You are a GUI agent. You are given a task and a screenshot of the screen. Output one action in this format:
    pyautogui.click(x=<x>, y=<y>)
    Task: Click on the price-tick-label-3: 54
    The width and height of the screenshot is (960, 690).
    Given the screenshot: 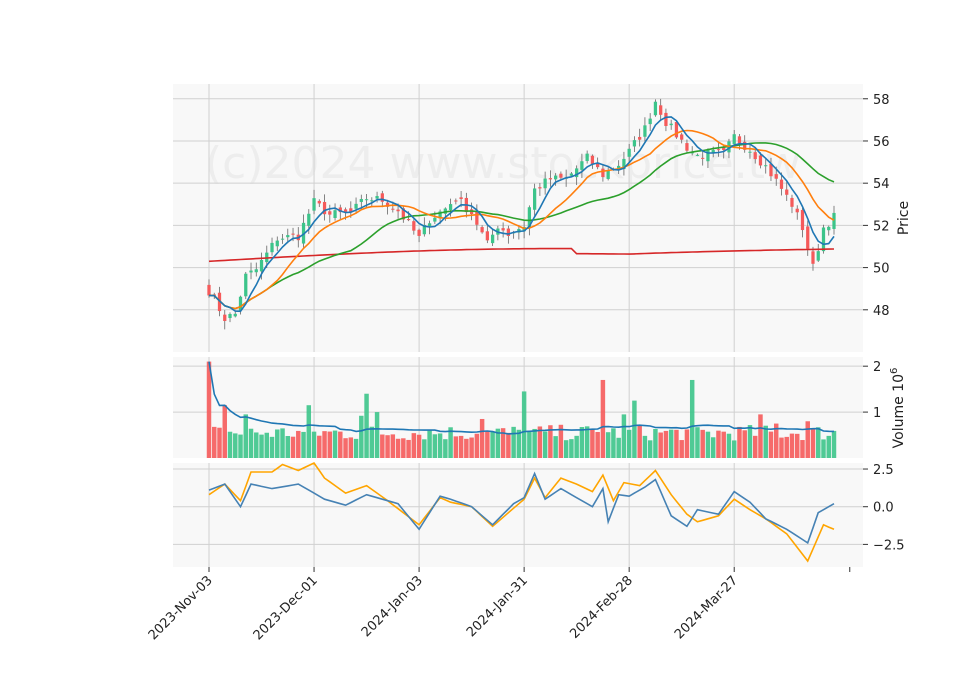 What is the action you would take?
    pyautogui.click(x=881, y=184)
    